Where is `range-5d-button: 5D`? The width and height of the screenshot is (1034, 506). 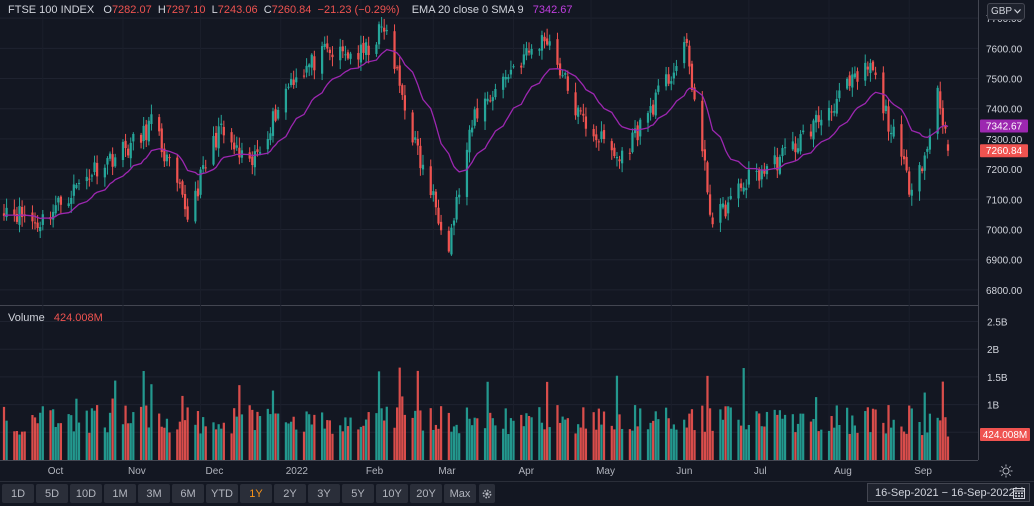 range-5d-button: 5D is located at coordinates (52, 493).